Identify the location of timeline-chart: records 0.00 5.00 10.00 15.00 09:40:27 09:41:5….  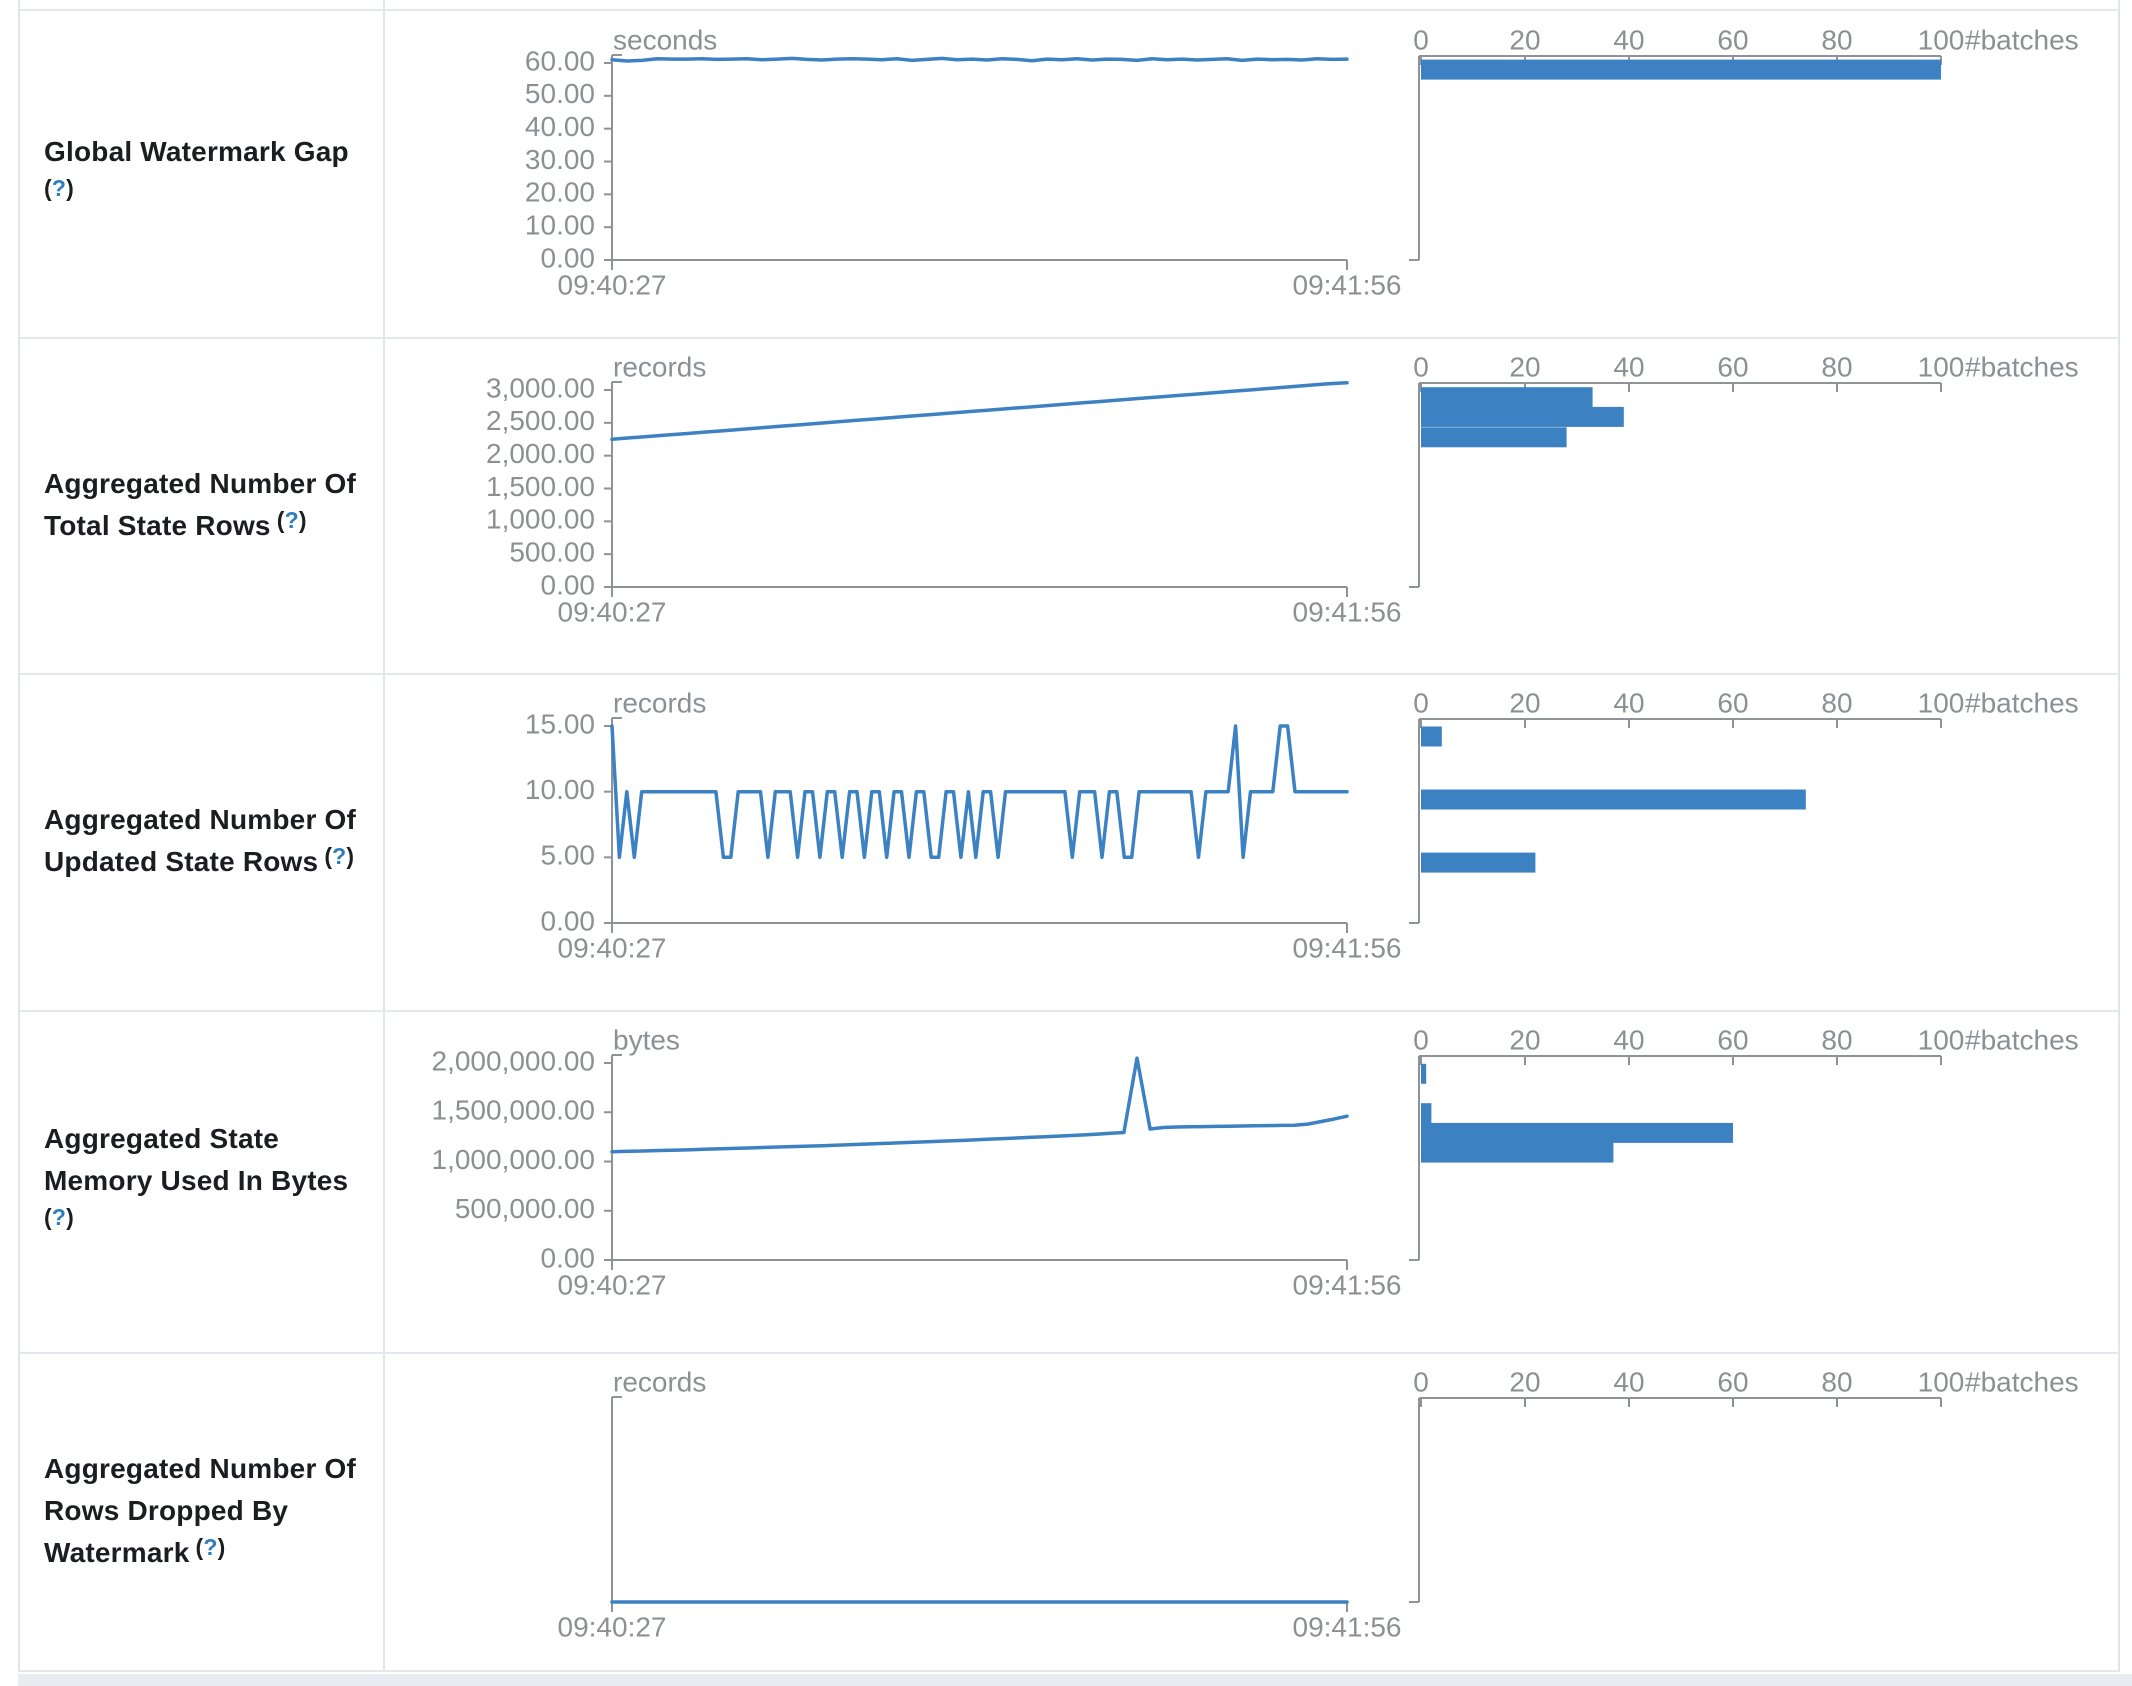
(963, 825).